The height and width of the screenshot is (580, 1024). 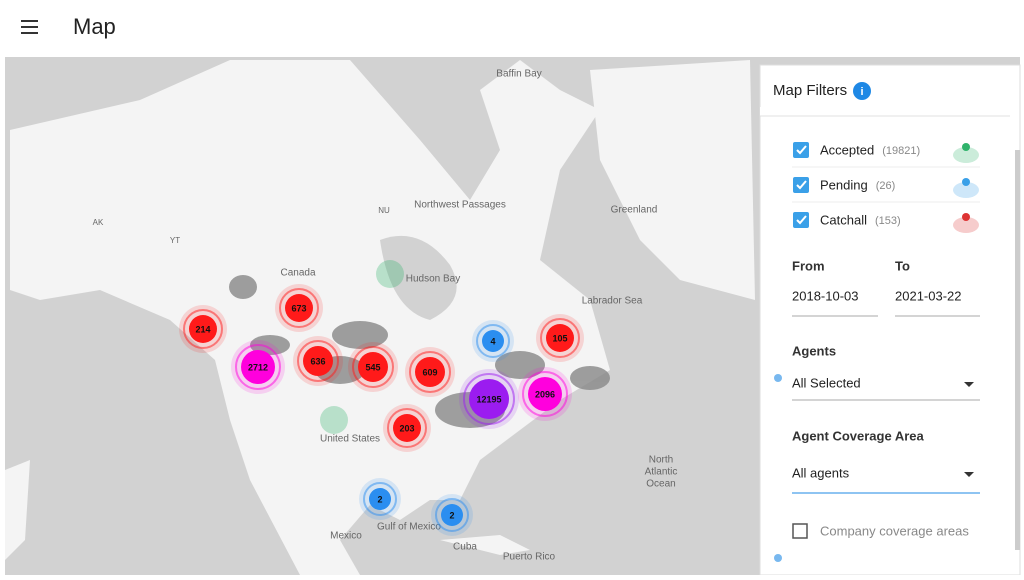 What do you see at coordinates (384, 210) in the screenshot?
I see `map-label: NU` at bounding box center [384, 210].